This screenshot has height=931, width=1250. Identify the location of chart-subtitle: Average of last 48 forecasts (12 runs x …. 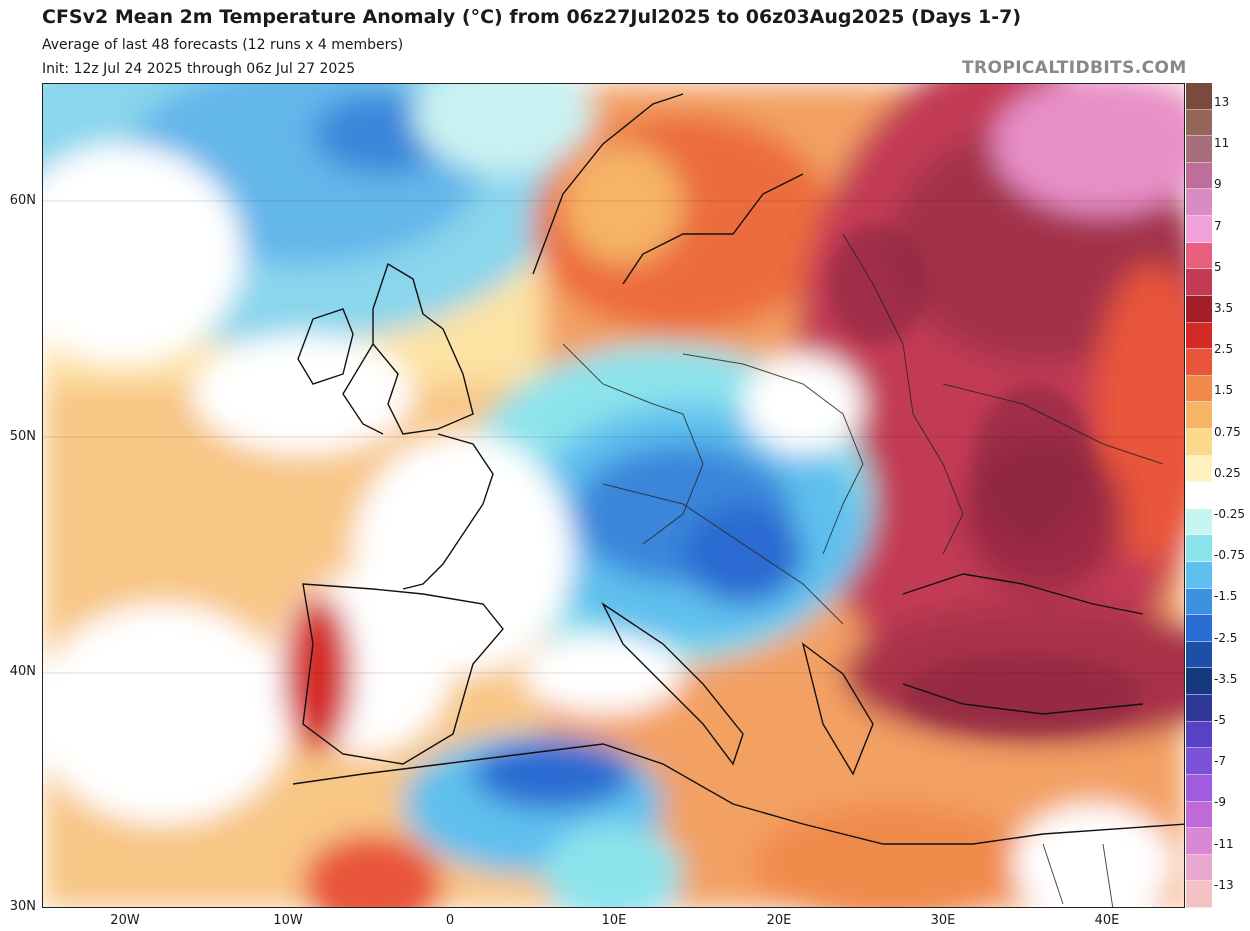
(223, 45).